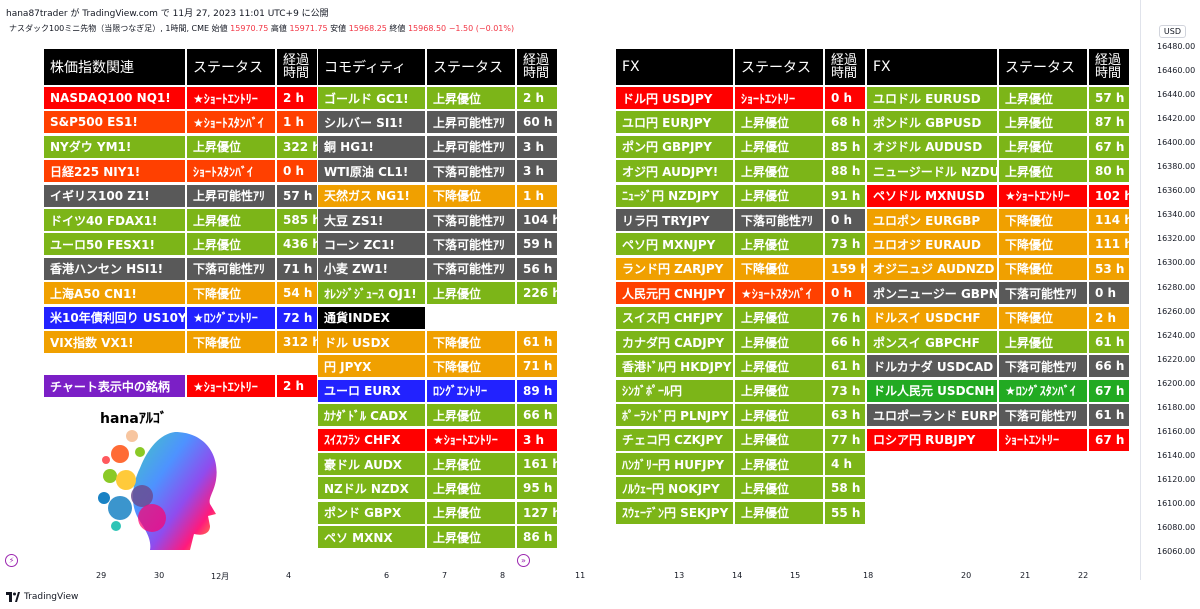  What do you see at coordinates (737, 575) in the screenshot?
I see `time-tick: 14` at bounding box center [737, 575].